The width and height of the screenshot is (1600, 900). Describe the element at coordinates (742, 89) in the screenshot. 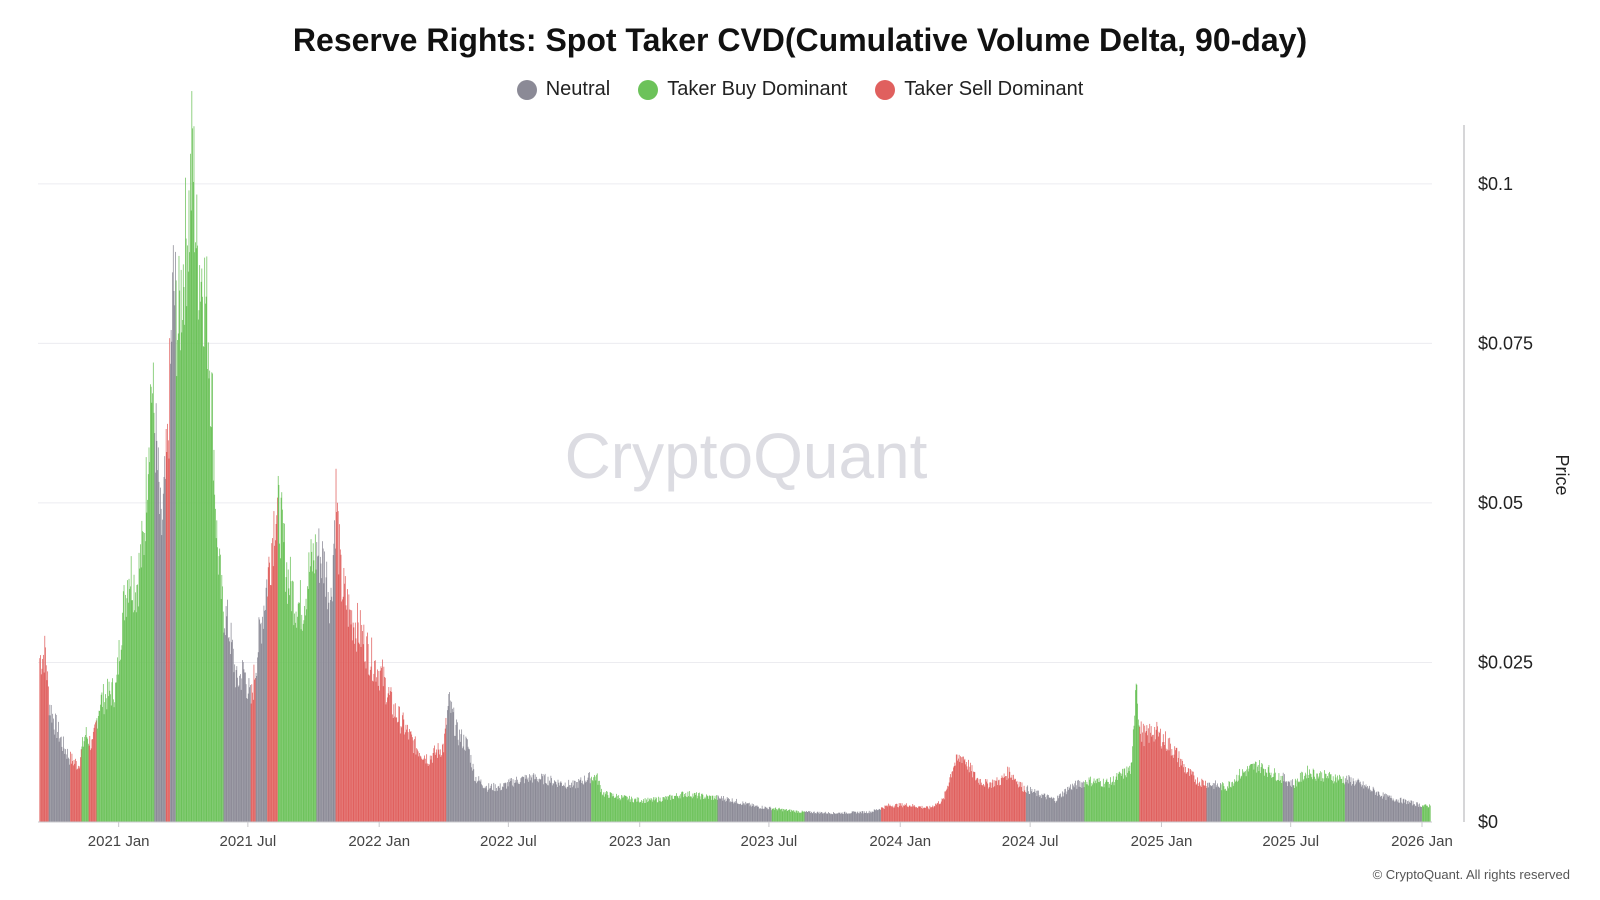

I see `legend-item-taker-buy: Taker Buy Dominant` at that location.